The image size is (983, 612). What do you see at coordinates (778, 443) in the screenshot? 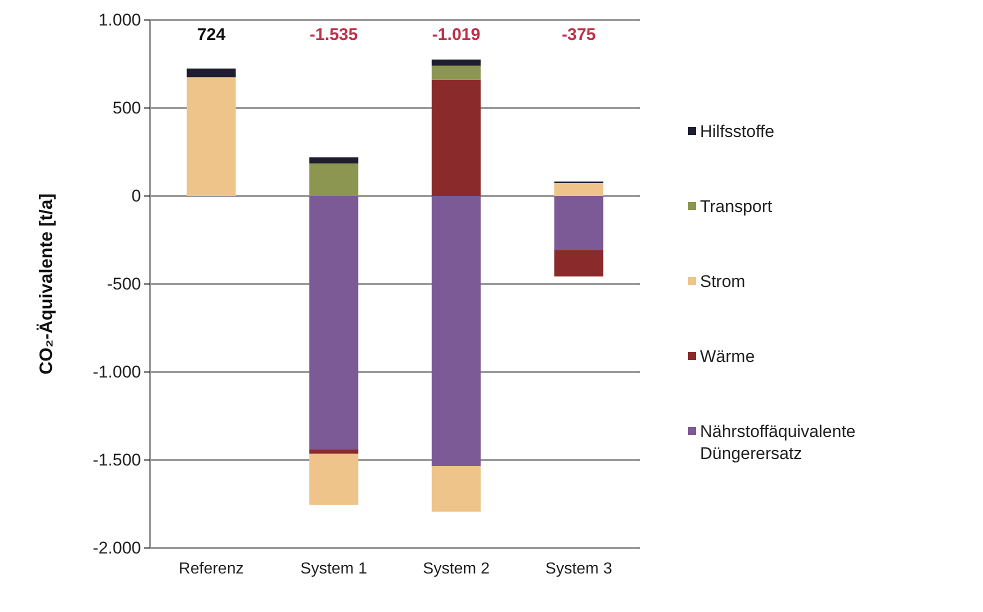
I see `legend-label: Nährstoffäquivalente Düngerersatz` at bounding box center [778, 443].